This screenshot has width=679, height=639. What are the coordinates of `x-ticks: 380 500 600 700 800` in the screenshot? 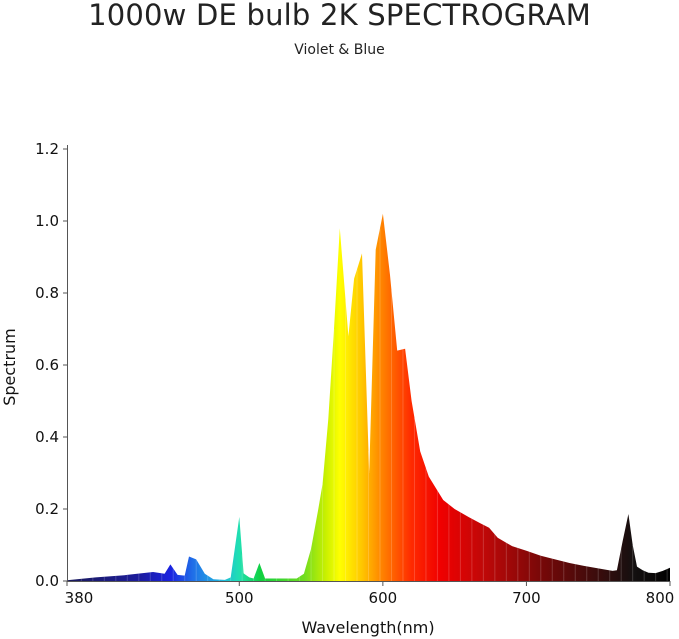 It's located at (370, 594).